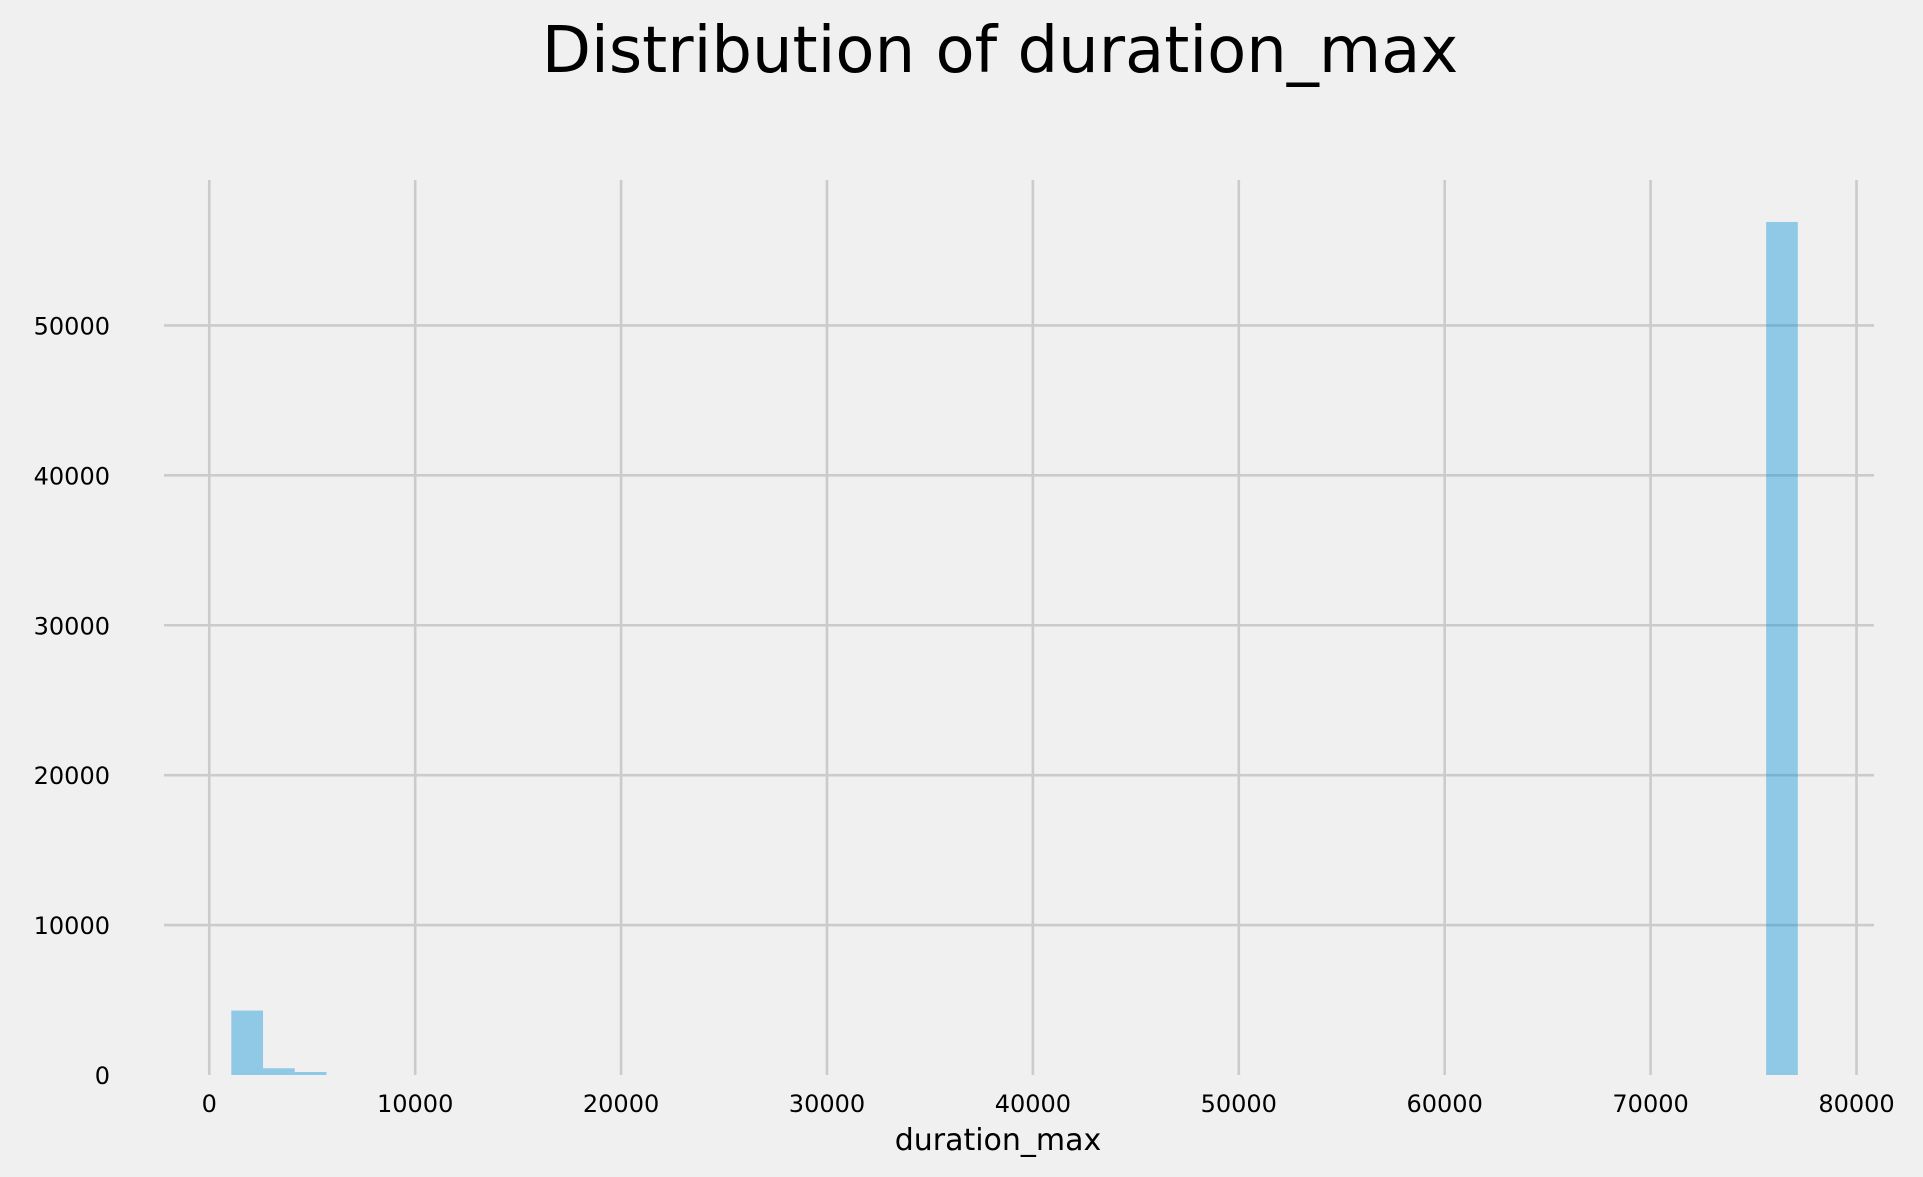 The width and height of the screenshot is (1923, 1177). What do you see at coordinates (72, 326) in the screenshot?
I see `y-tick-label: 50000` at bounding box center [72, 326].